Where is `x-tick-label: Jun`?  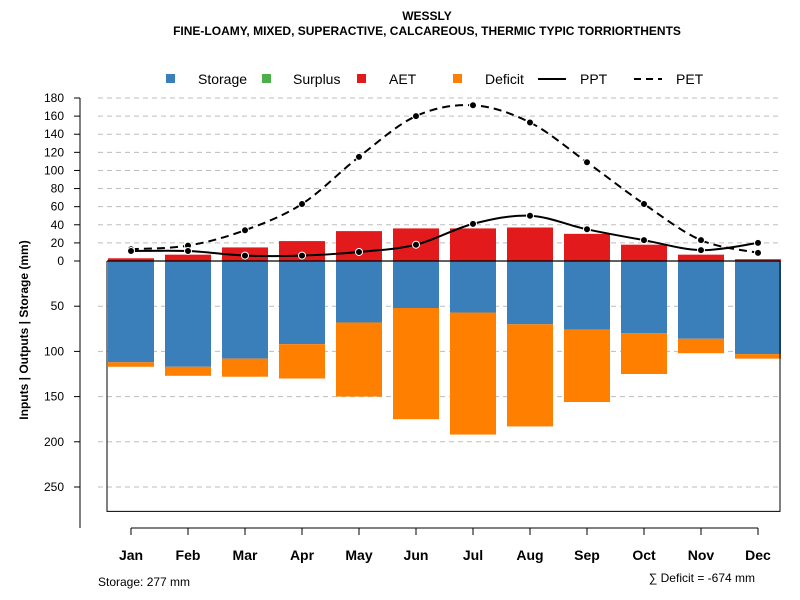
x-tick-label: Jun is located at coordinates (416, 555).